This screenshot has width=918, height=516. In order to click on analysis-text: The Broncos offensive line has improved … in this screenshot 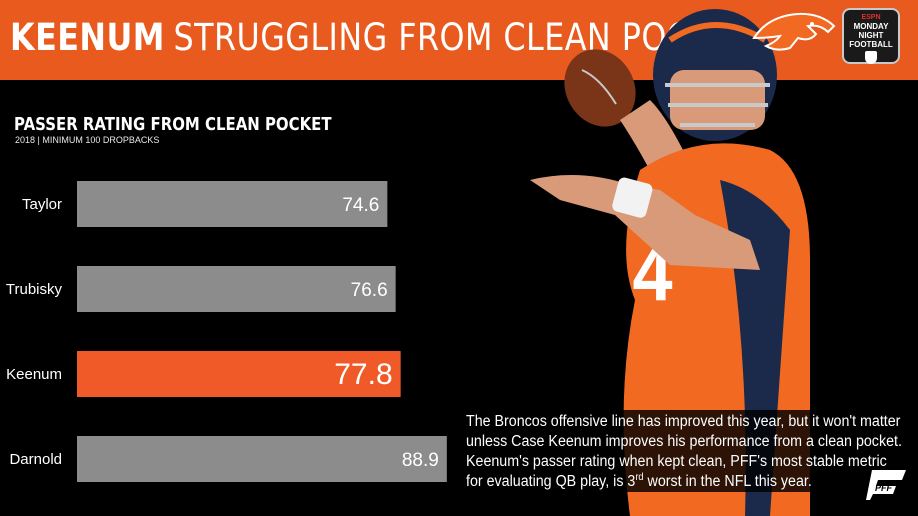, I will do `click(686, 451)`.